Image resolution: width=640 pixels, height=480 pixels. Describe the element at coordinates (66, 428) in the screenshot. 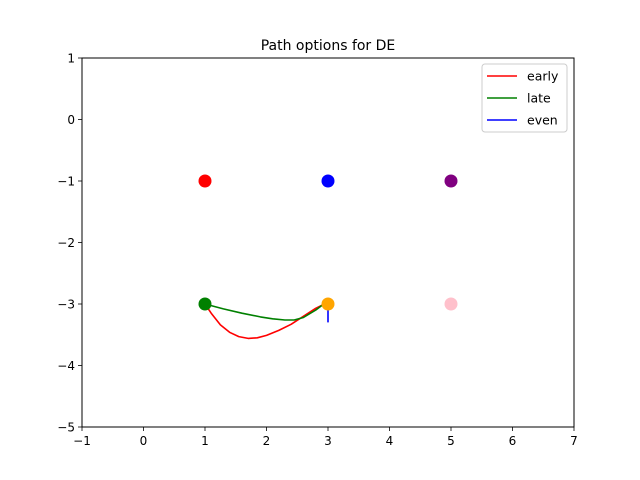

I see `y-tick-label: −5` at that location.